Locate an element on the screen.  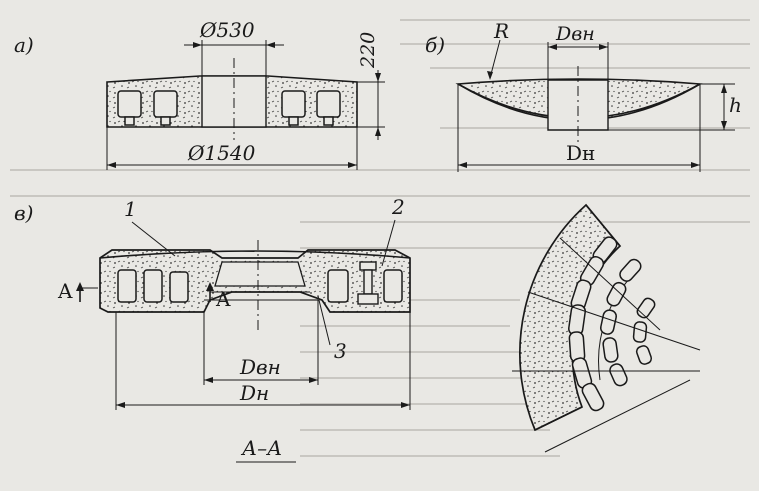
anchor-insert is located at coordinates (368, 283).